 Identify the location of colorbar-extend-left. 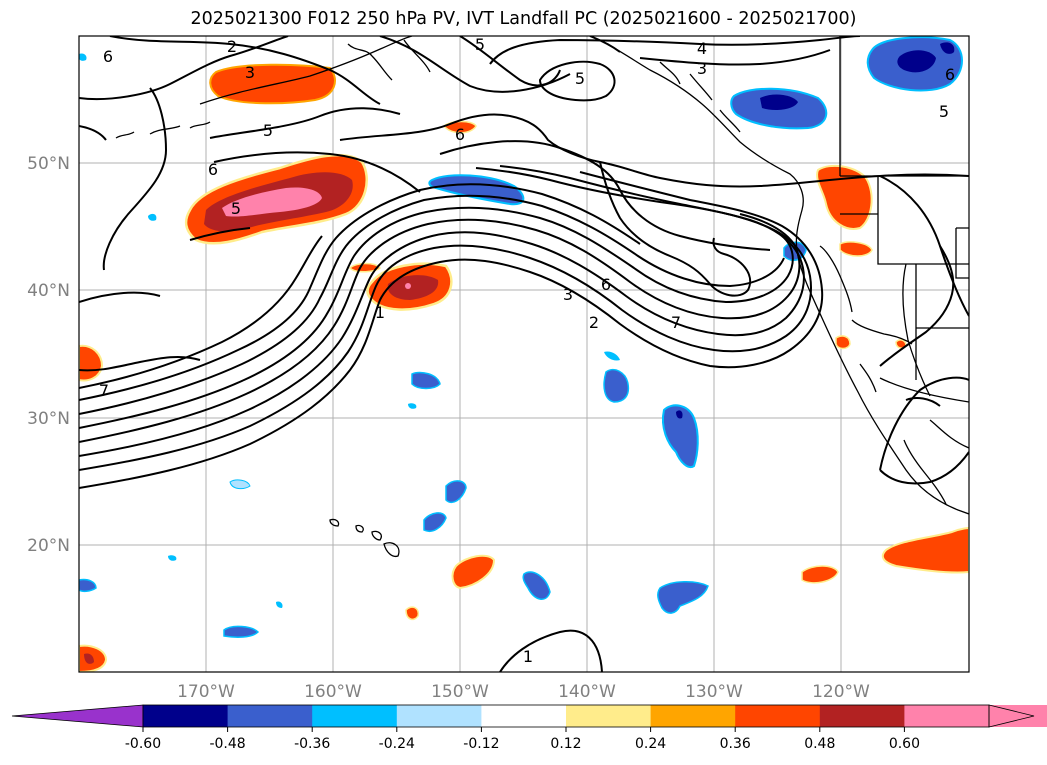
(77, 716).